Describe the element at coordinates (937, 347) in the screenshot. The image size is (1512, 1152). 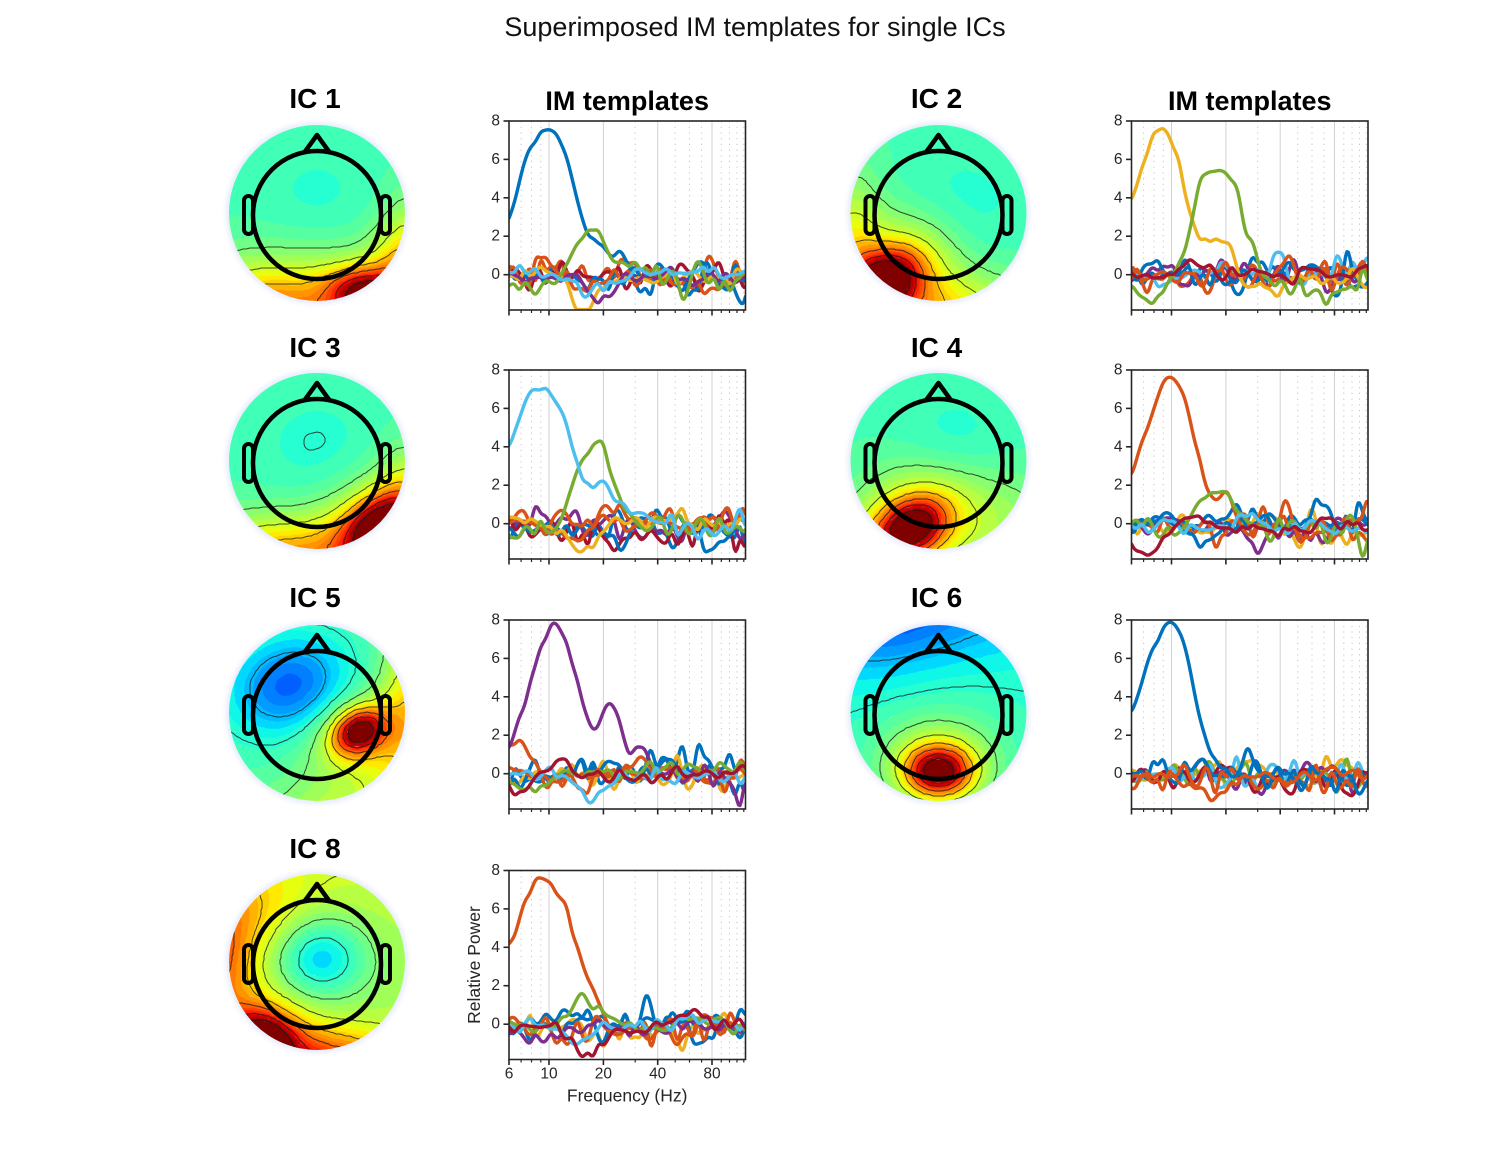
I see `svg-text: IC 4` at that location.